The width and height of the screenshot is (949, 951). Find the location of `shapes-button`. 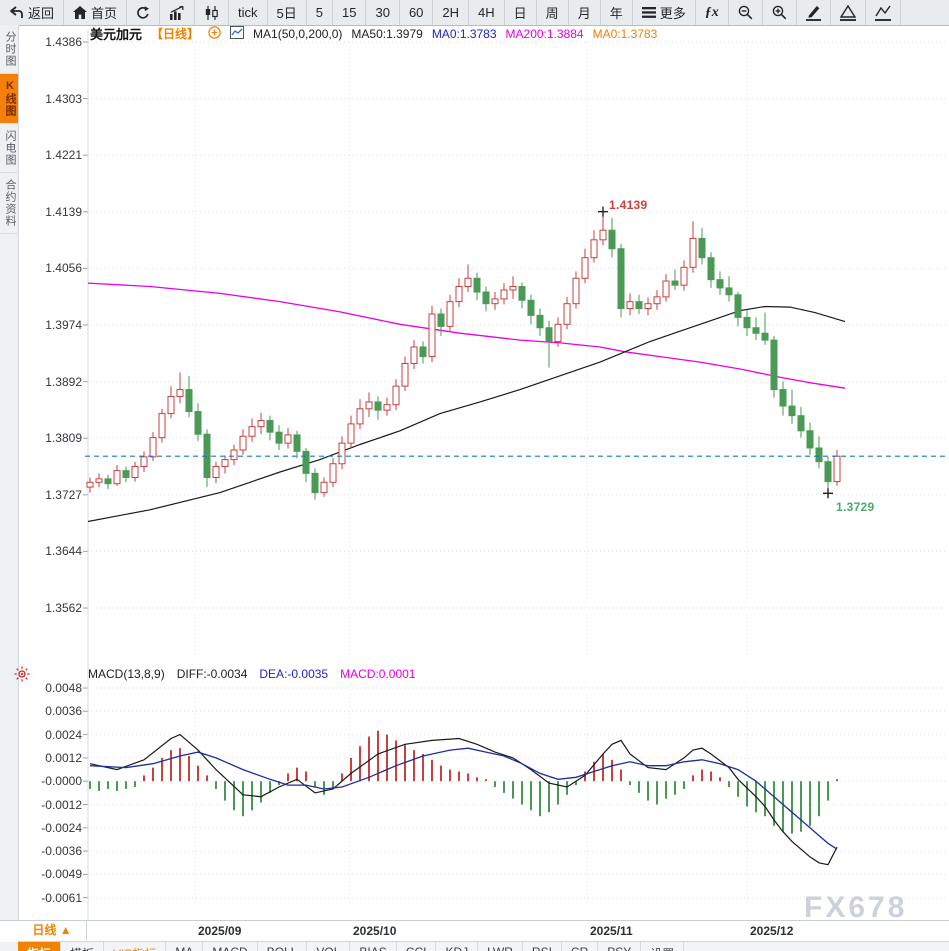

shapes-button is located at coordinates (848, 12).